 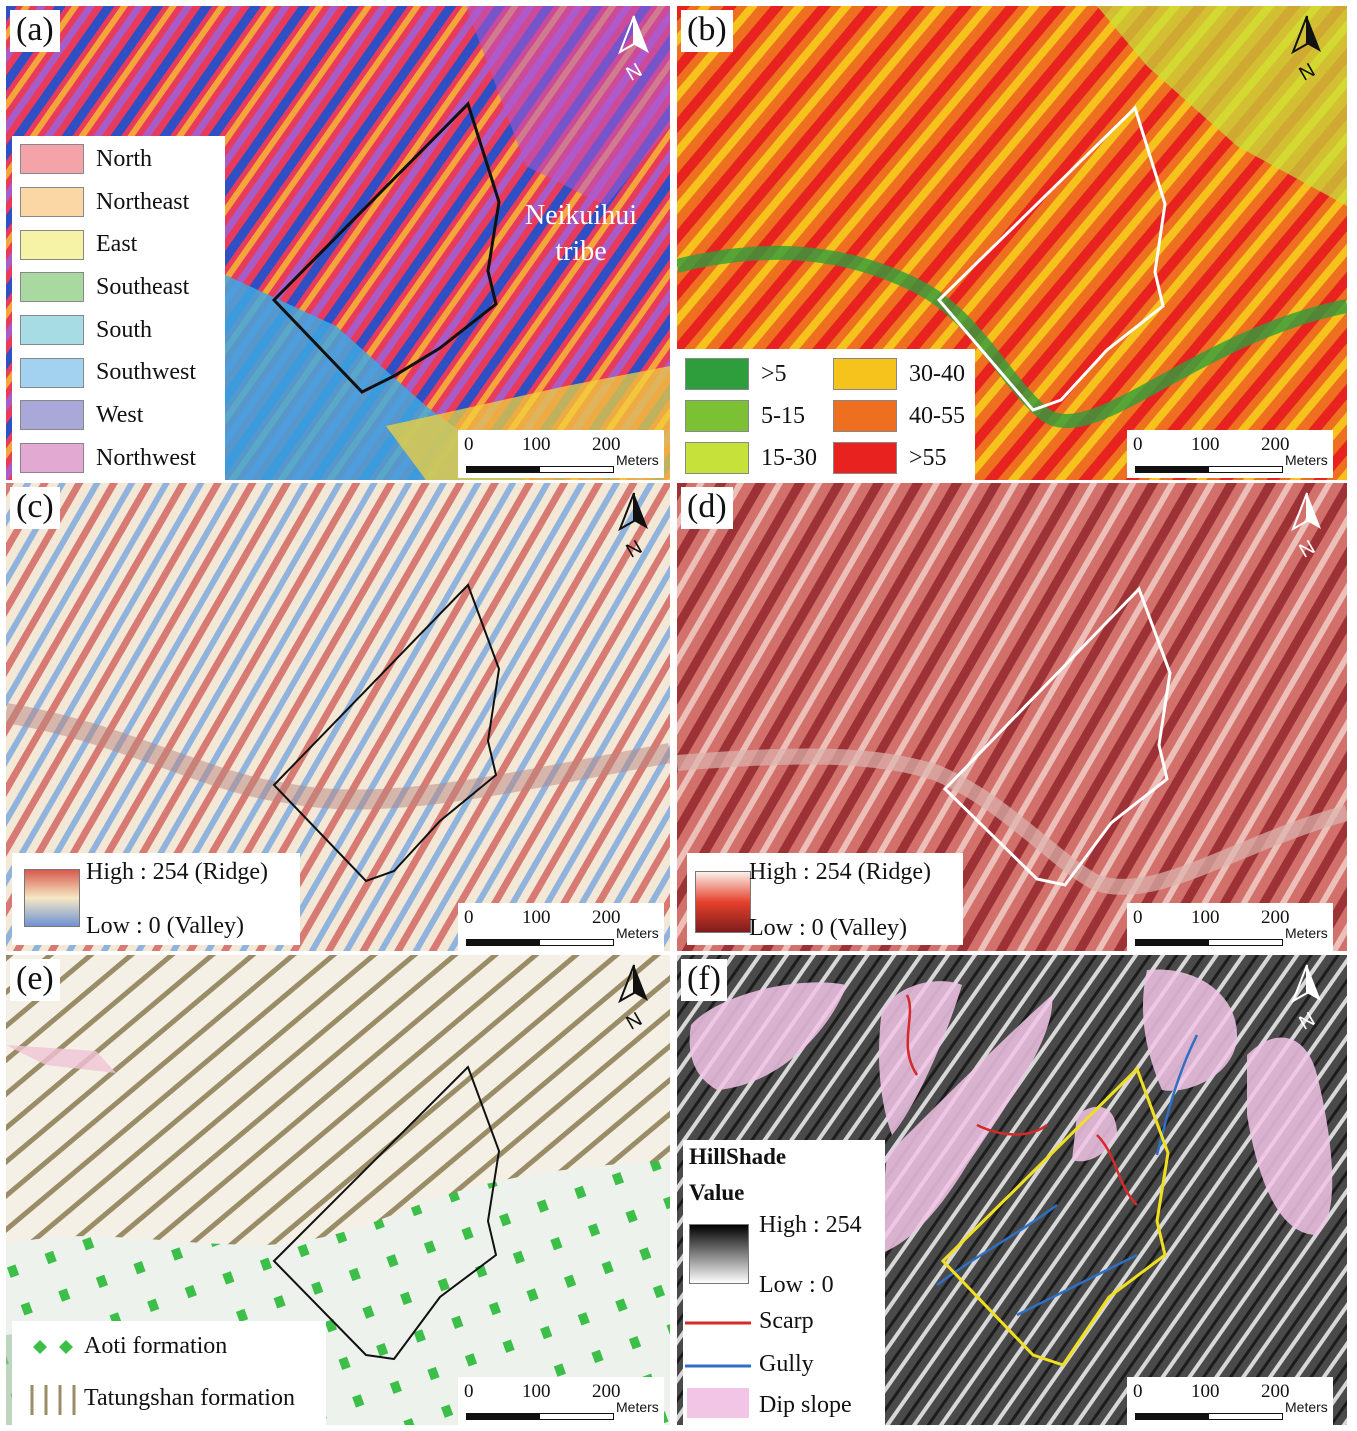 I want to click on panel-label-e: (e), so click(x=35, y=980).